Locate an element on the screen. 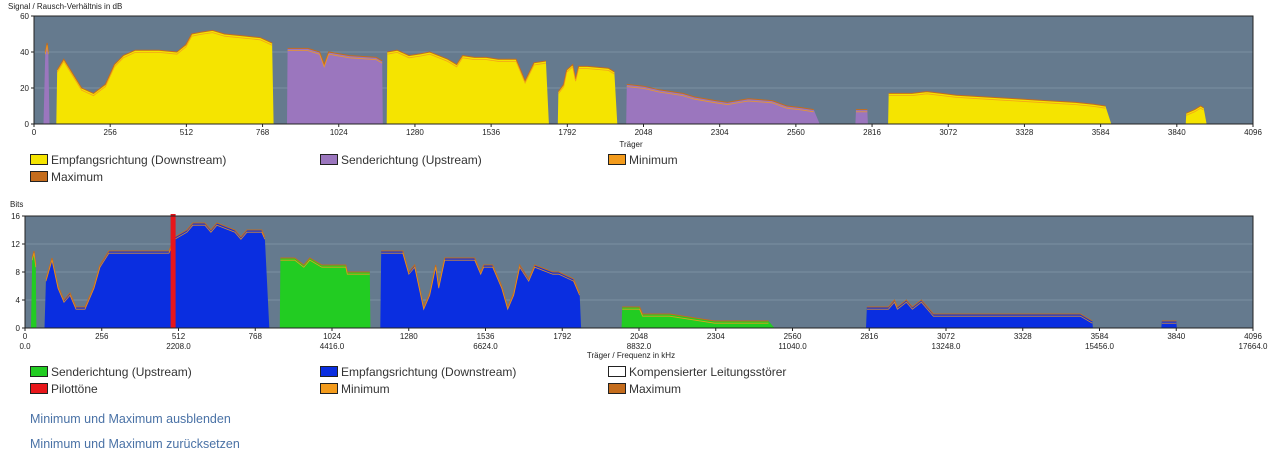 The image size is (1280, 456). bits-legend-compensated: Kompensierter Leitungsstörer is located at coordinates (697, 372).